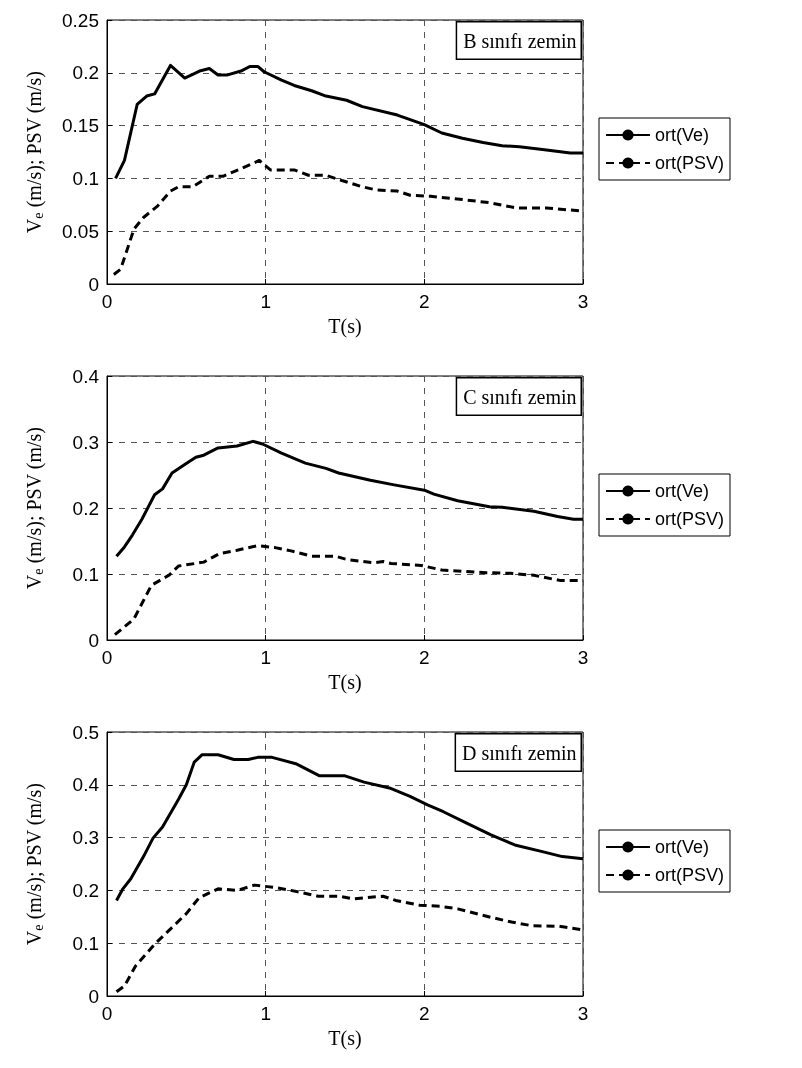  What do you see at coordinates (80, 20) in the screenshot?
I see `y-tick-label: 0.25` at bounding box center [80, 20].